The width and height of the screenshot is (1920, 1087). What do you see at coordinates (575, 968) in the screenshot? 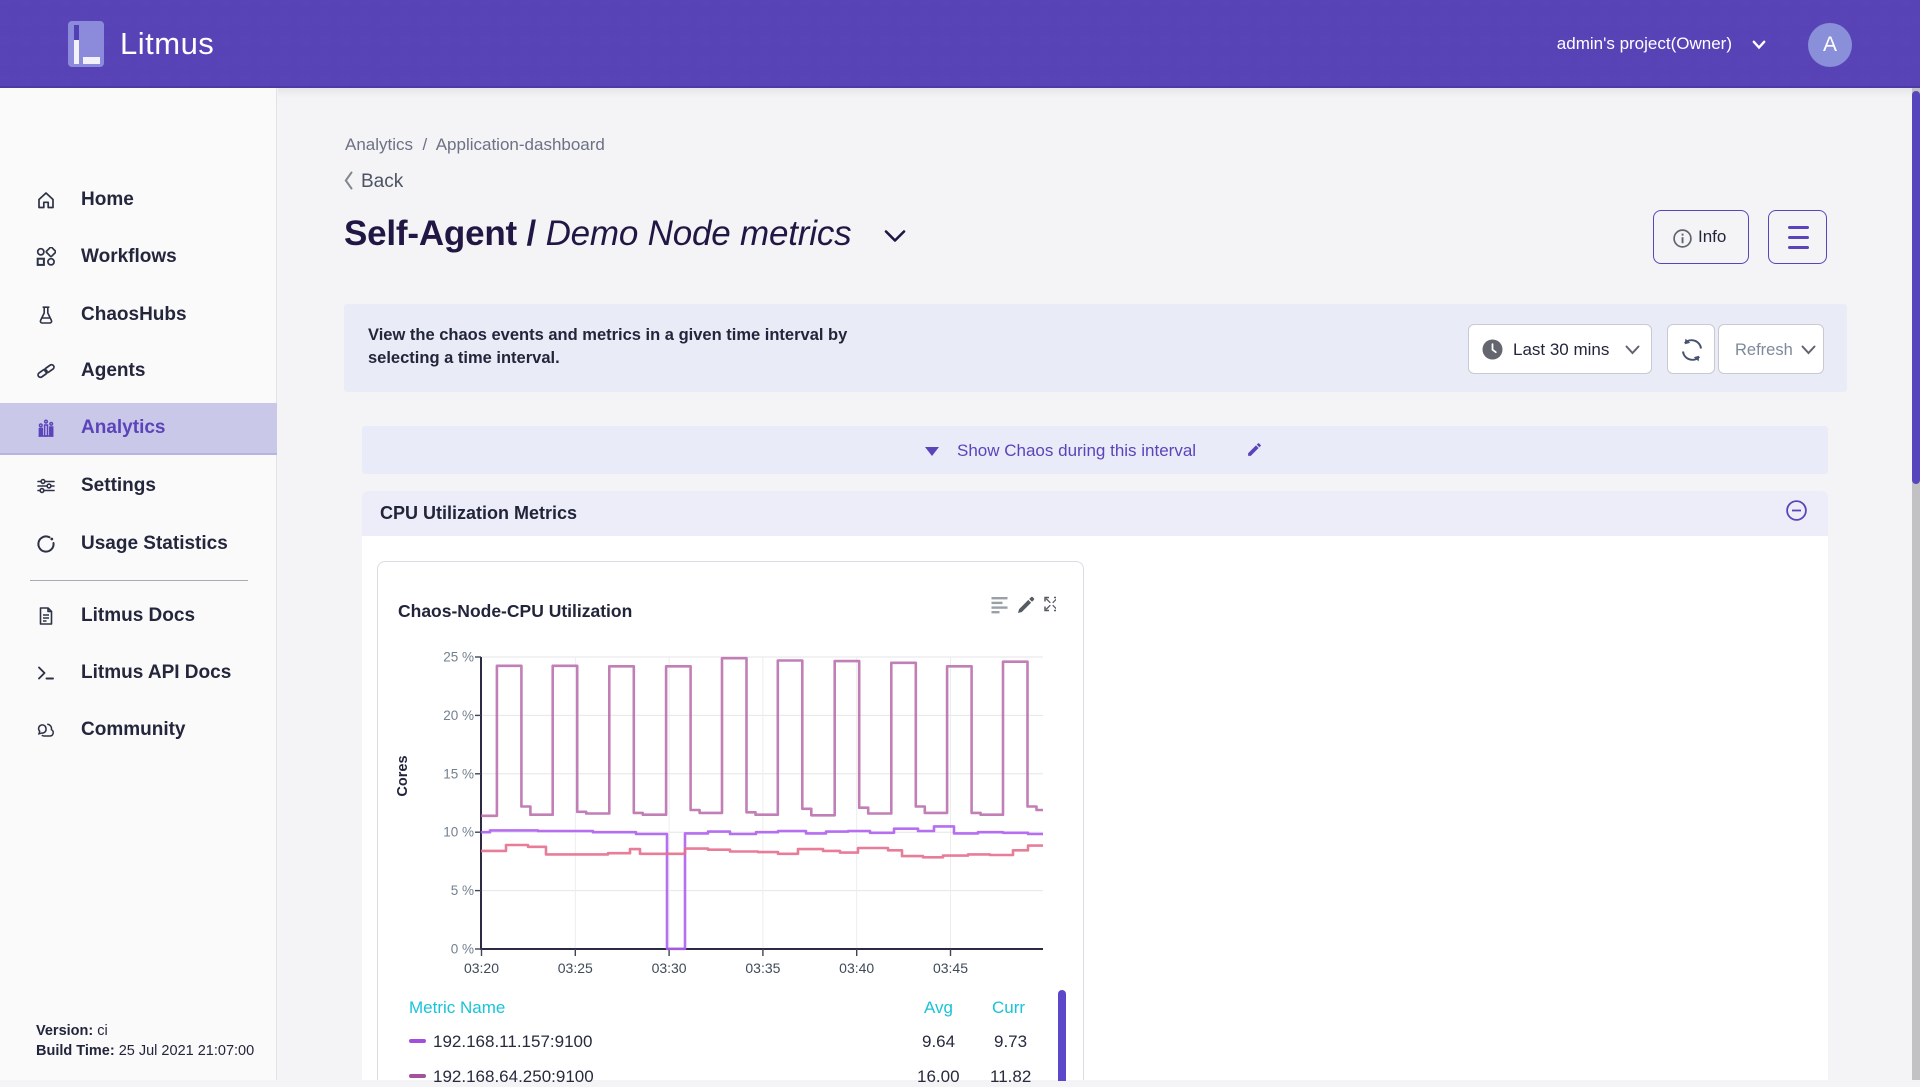
I see `svg-text: 03:25` at bounding box center [575, 968].